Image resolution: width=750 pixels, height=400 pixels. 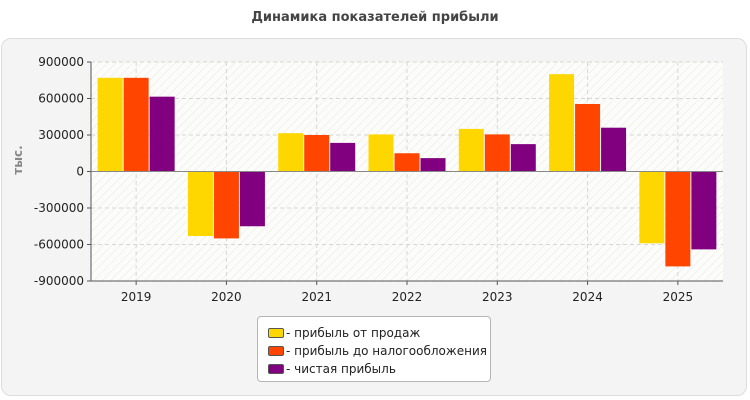 I want to click on x-tick-label: 2024, so click(x=587, y=297).